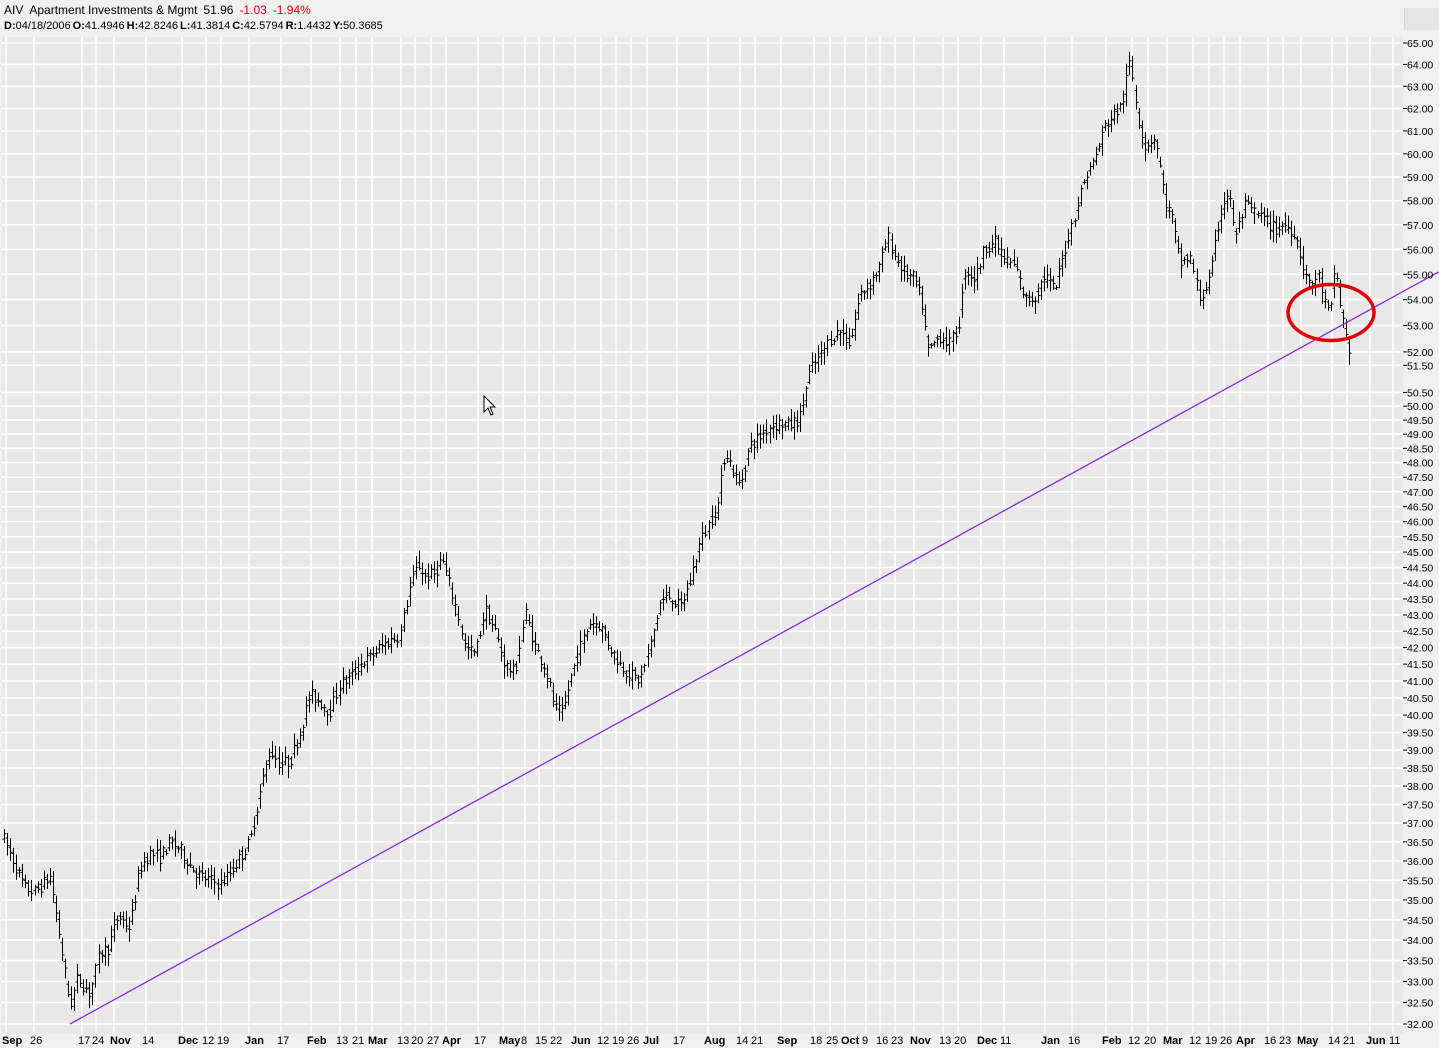 The width and height of the screenshot is (1439, 1048). Describe the element at coordinates (1420, 178) in the screenshot. I see `y-tick-label: 59.00` at that location.